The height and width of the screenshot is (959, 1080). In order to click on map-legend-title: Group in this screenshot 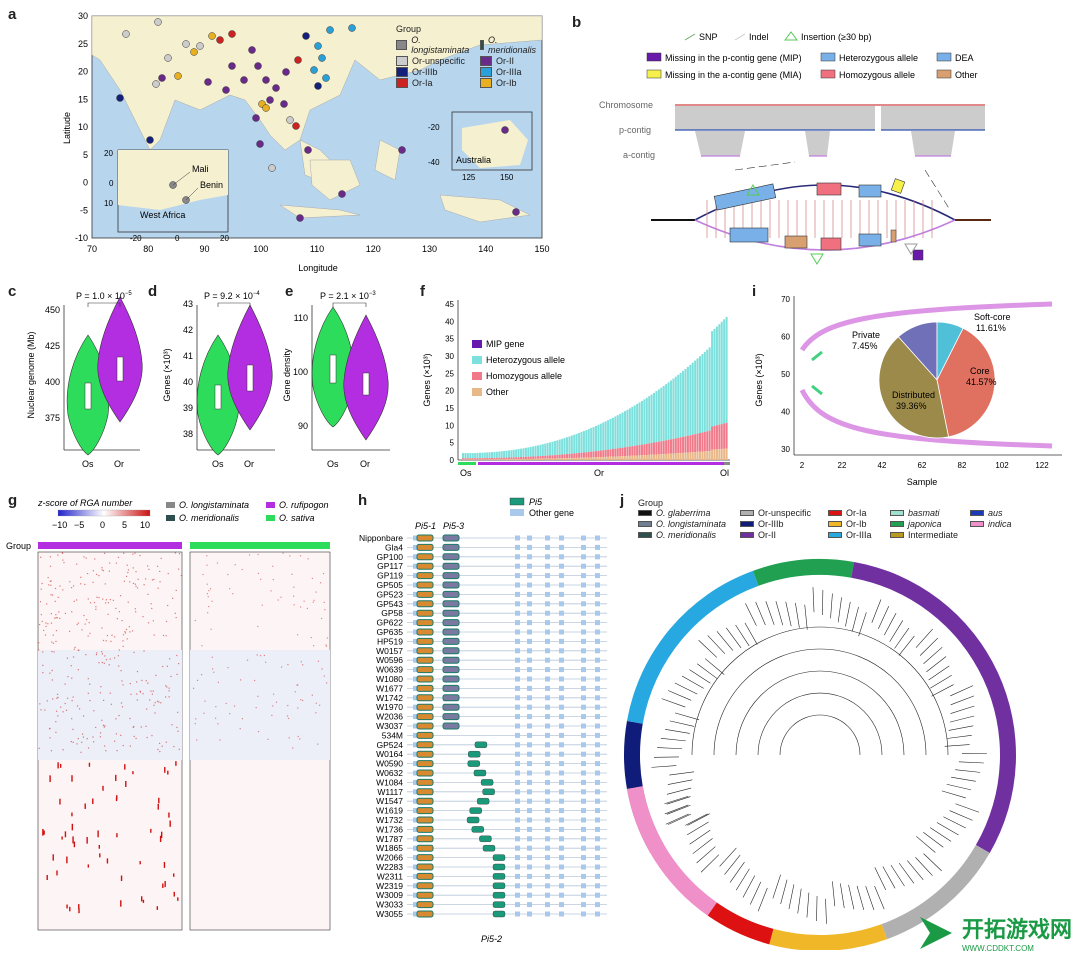, I will do `click(409, 29)`.